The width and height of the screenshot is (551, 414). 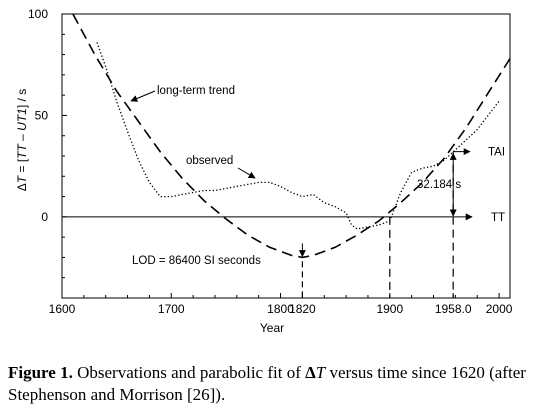 What do you see at coordinates (272, 328) in the screenshot?
I see `x-axis-label: Year` at bounding box center [272, 328].